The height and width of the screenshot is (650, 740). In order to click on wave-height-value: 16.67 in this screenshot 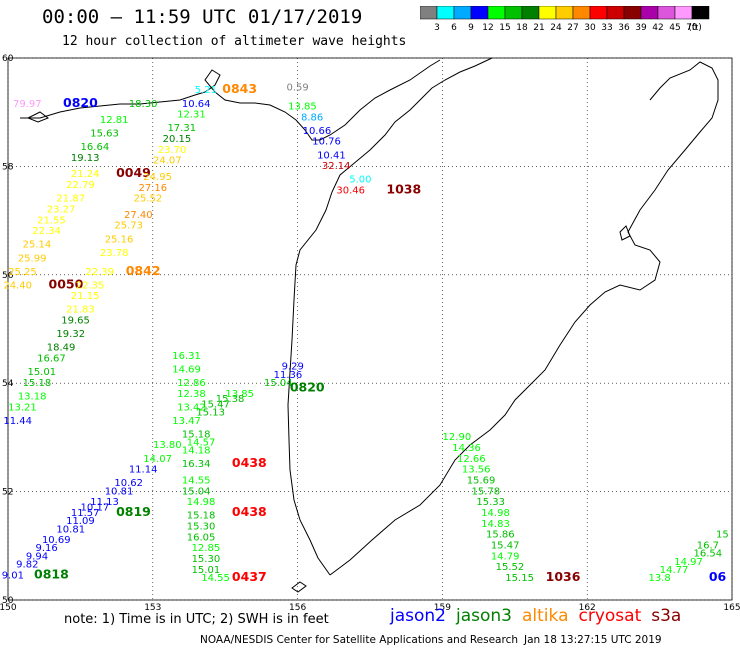, I will do `click(51, 359)`.